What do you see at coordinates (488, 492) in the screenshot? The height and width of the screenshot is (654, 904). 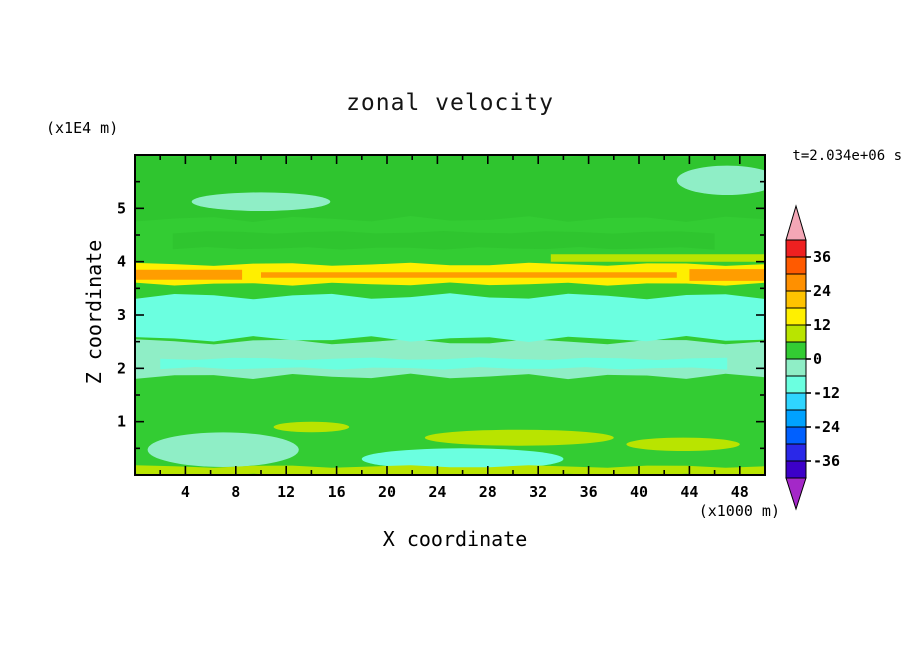 I see `x-tick-label: 28` at bounding box center [488, 492].